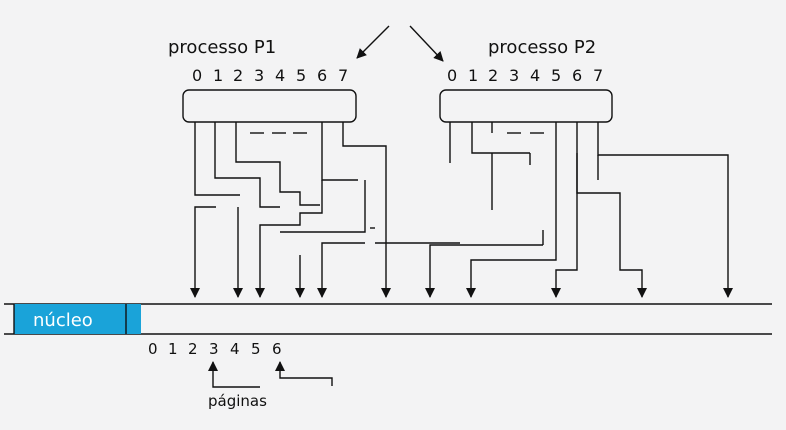  I want to click on physical-page-indices: 0 1 2 3 4 5 6, so click(215, 349).